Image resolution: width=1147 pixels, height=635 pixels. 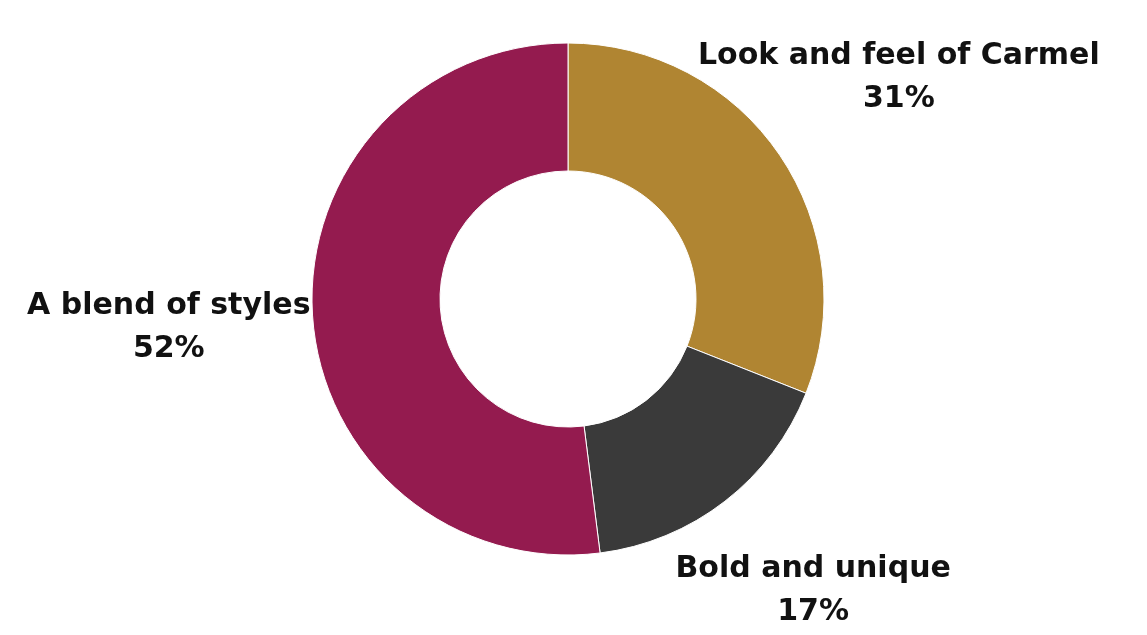 What do you see at coordinates (898, 54) in the screenshot?
I see `slice-label: Look and feel of Carmel` at bounding box center [898, 54].